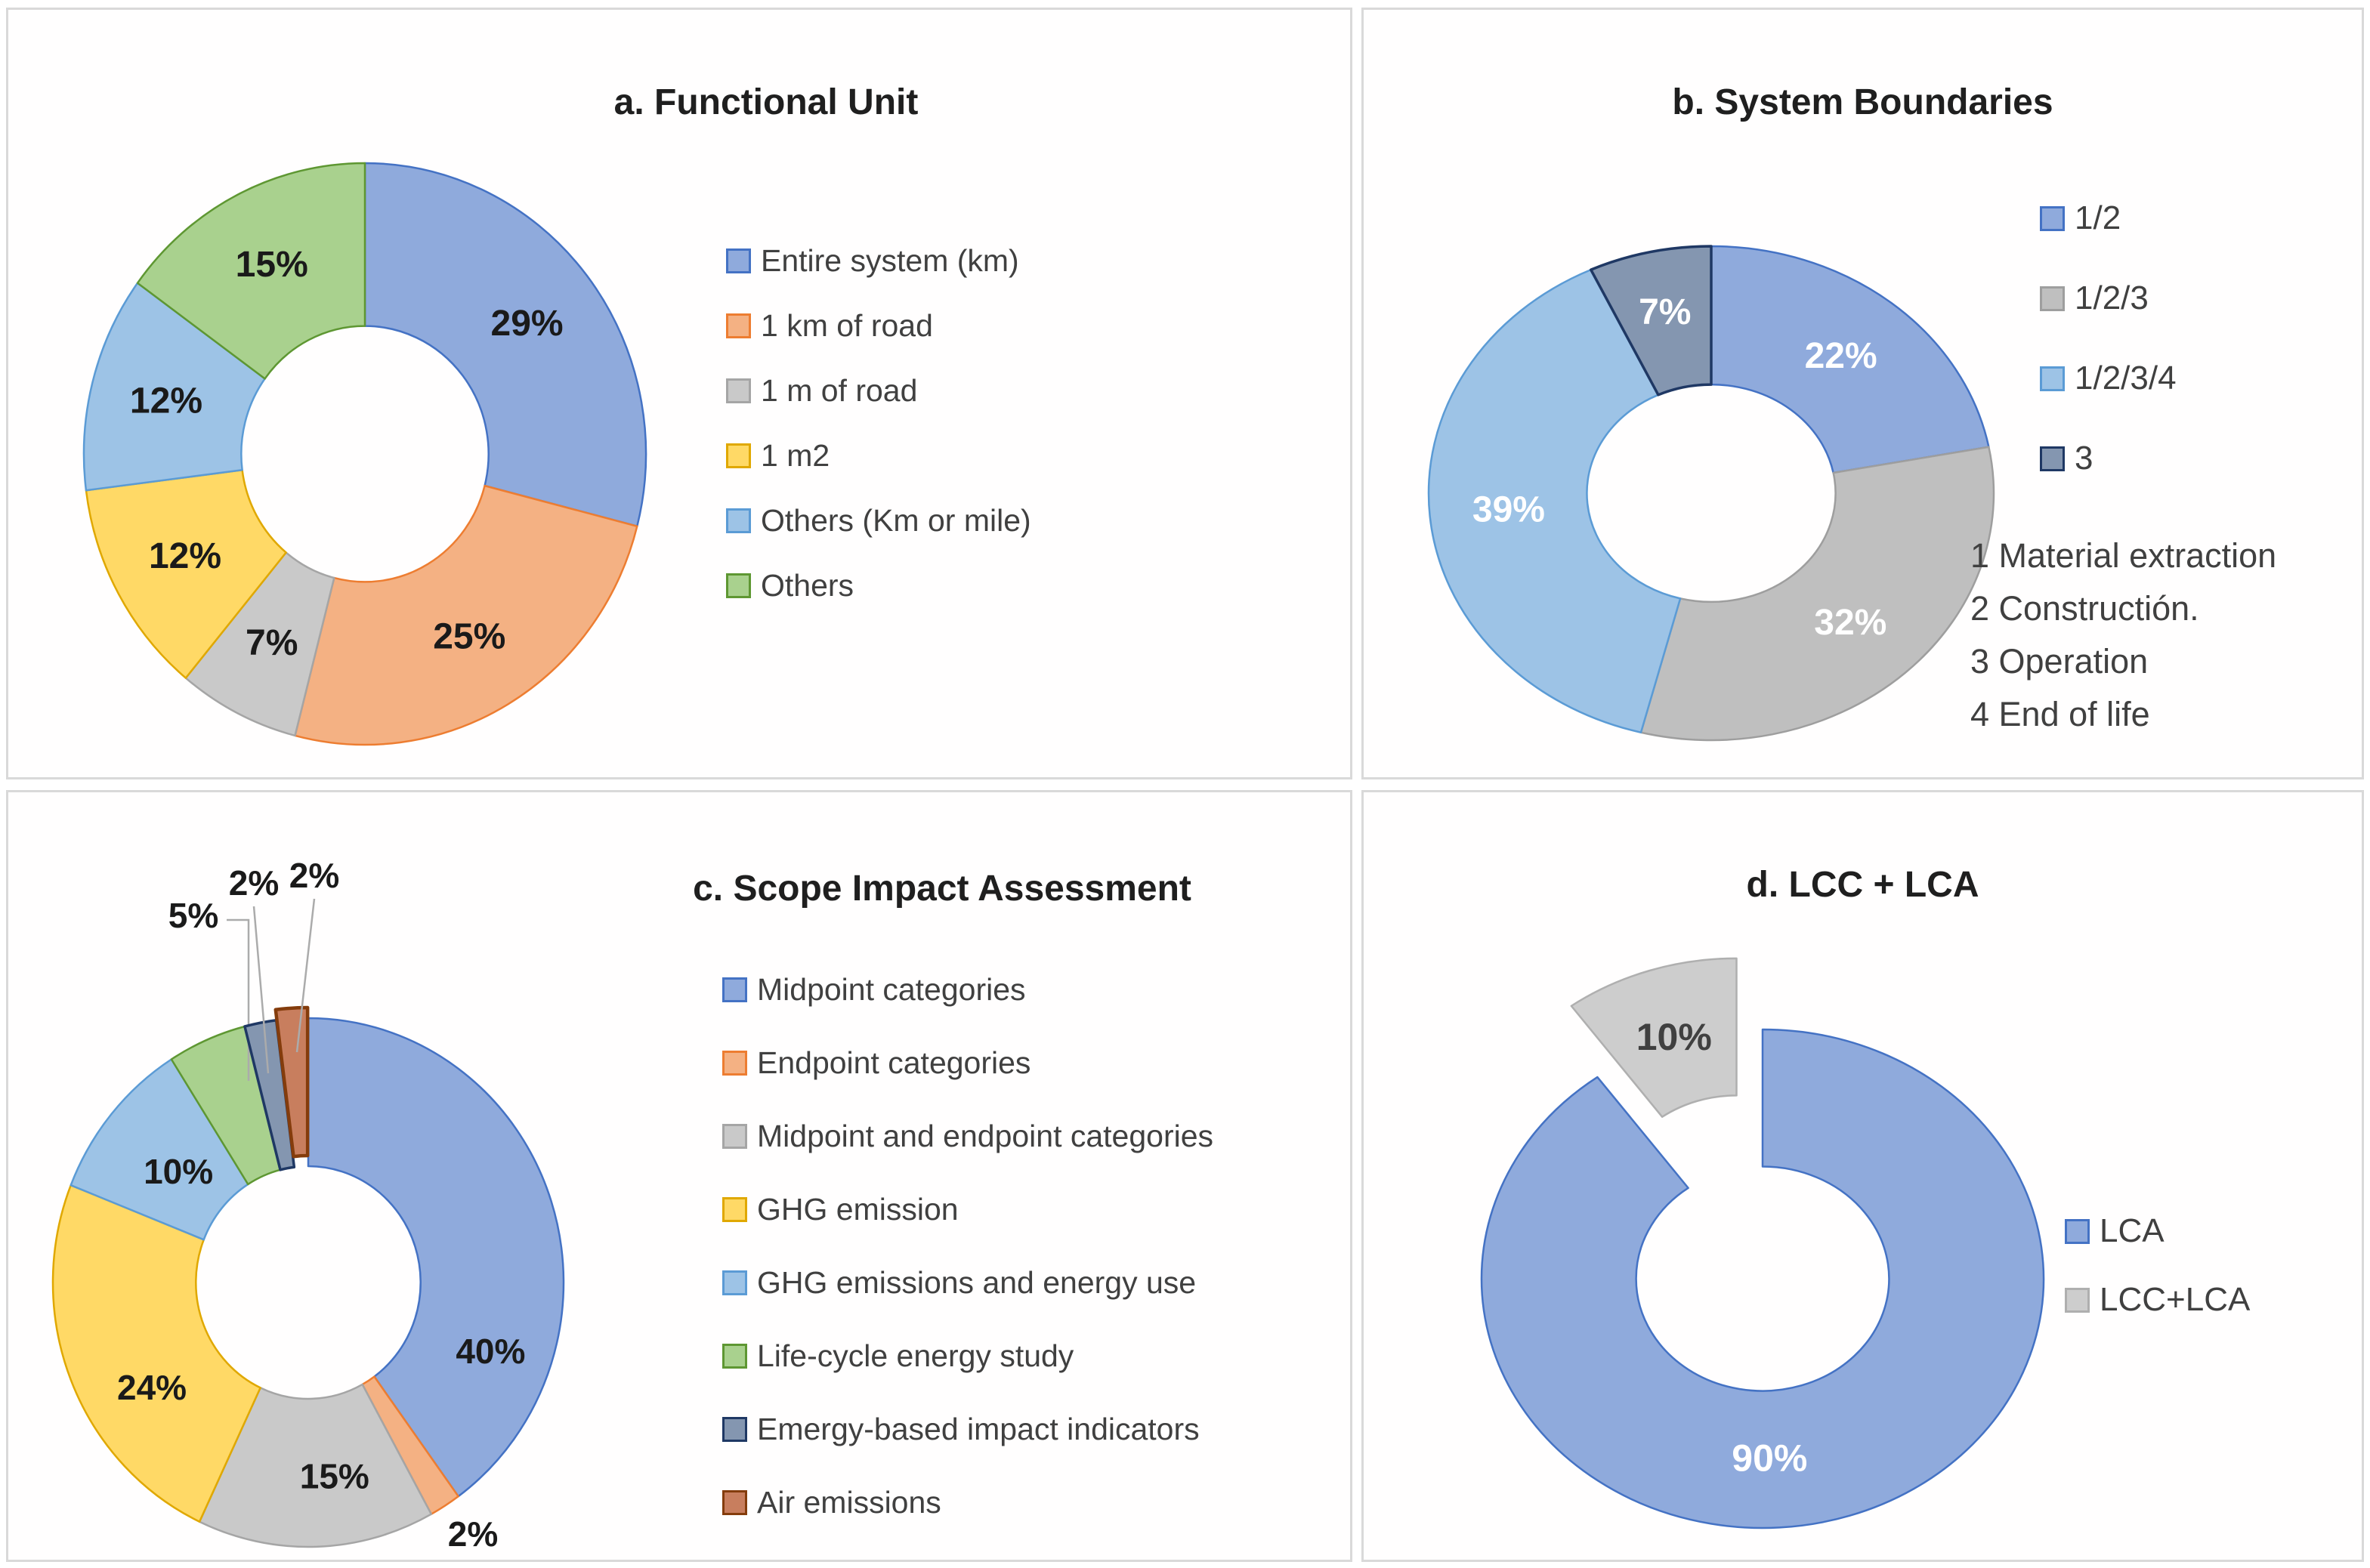 This screenshot has height=1568, width=2370. Describe the element at coordinates (2123, 555) in the screenshot. I see `note-line: 1 Material extraction` at that location.